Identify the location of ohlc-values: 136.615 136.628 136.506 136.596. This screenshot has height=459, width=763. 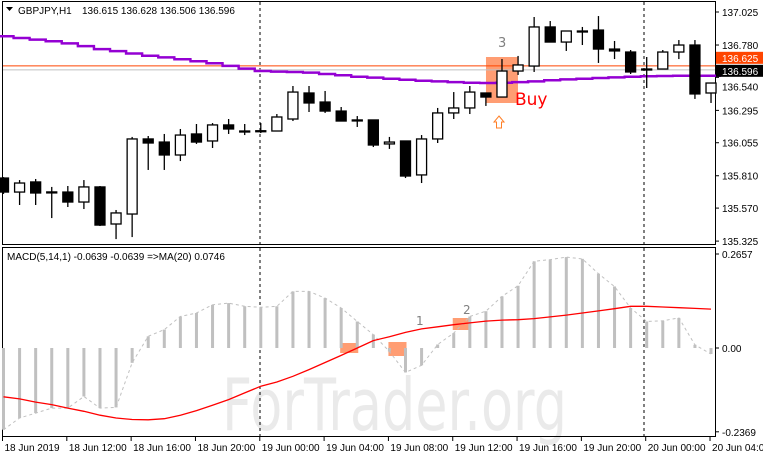
(158, 11).